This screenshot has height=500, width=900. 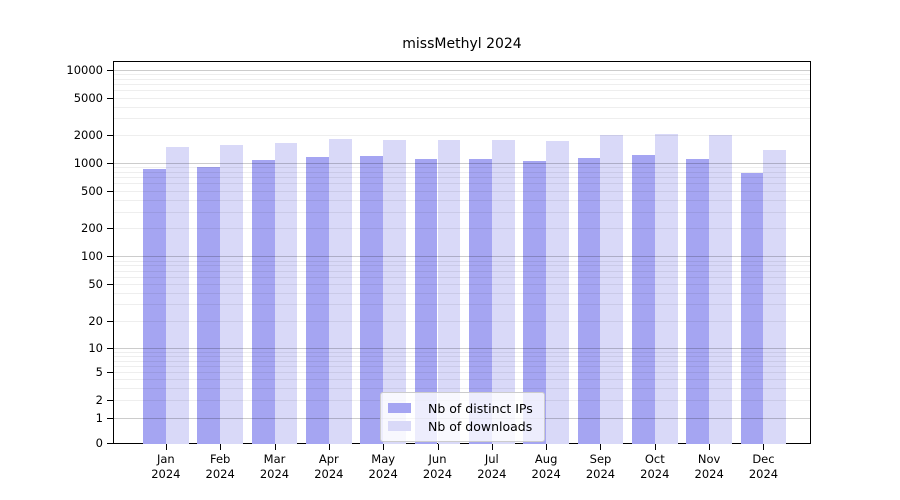 I want to click on x-tick-label: Jun 2024, so click(x=438, y=467).